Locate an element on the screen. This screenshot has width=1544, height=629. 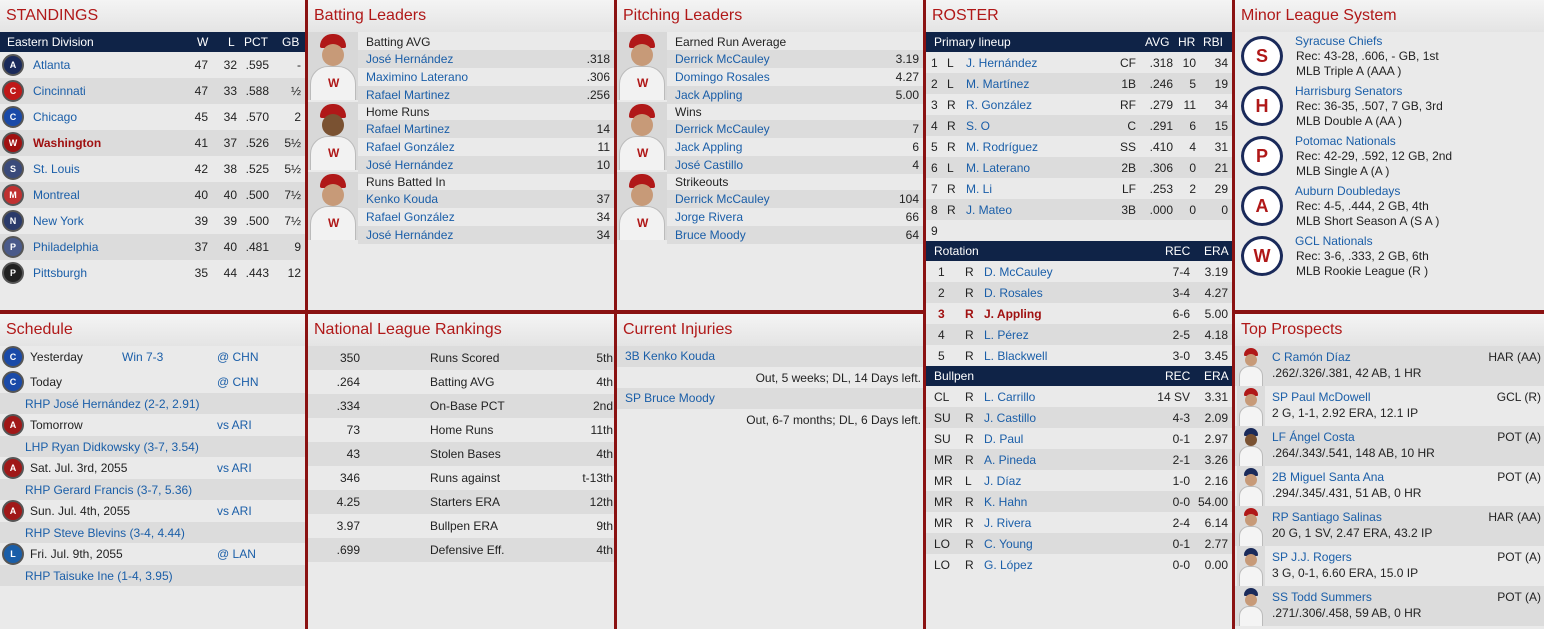
lineup-player-link: M. Rodríguez is located at coordinates (1002, 147).